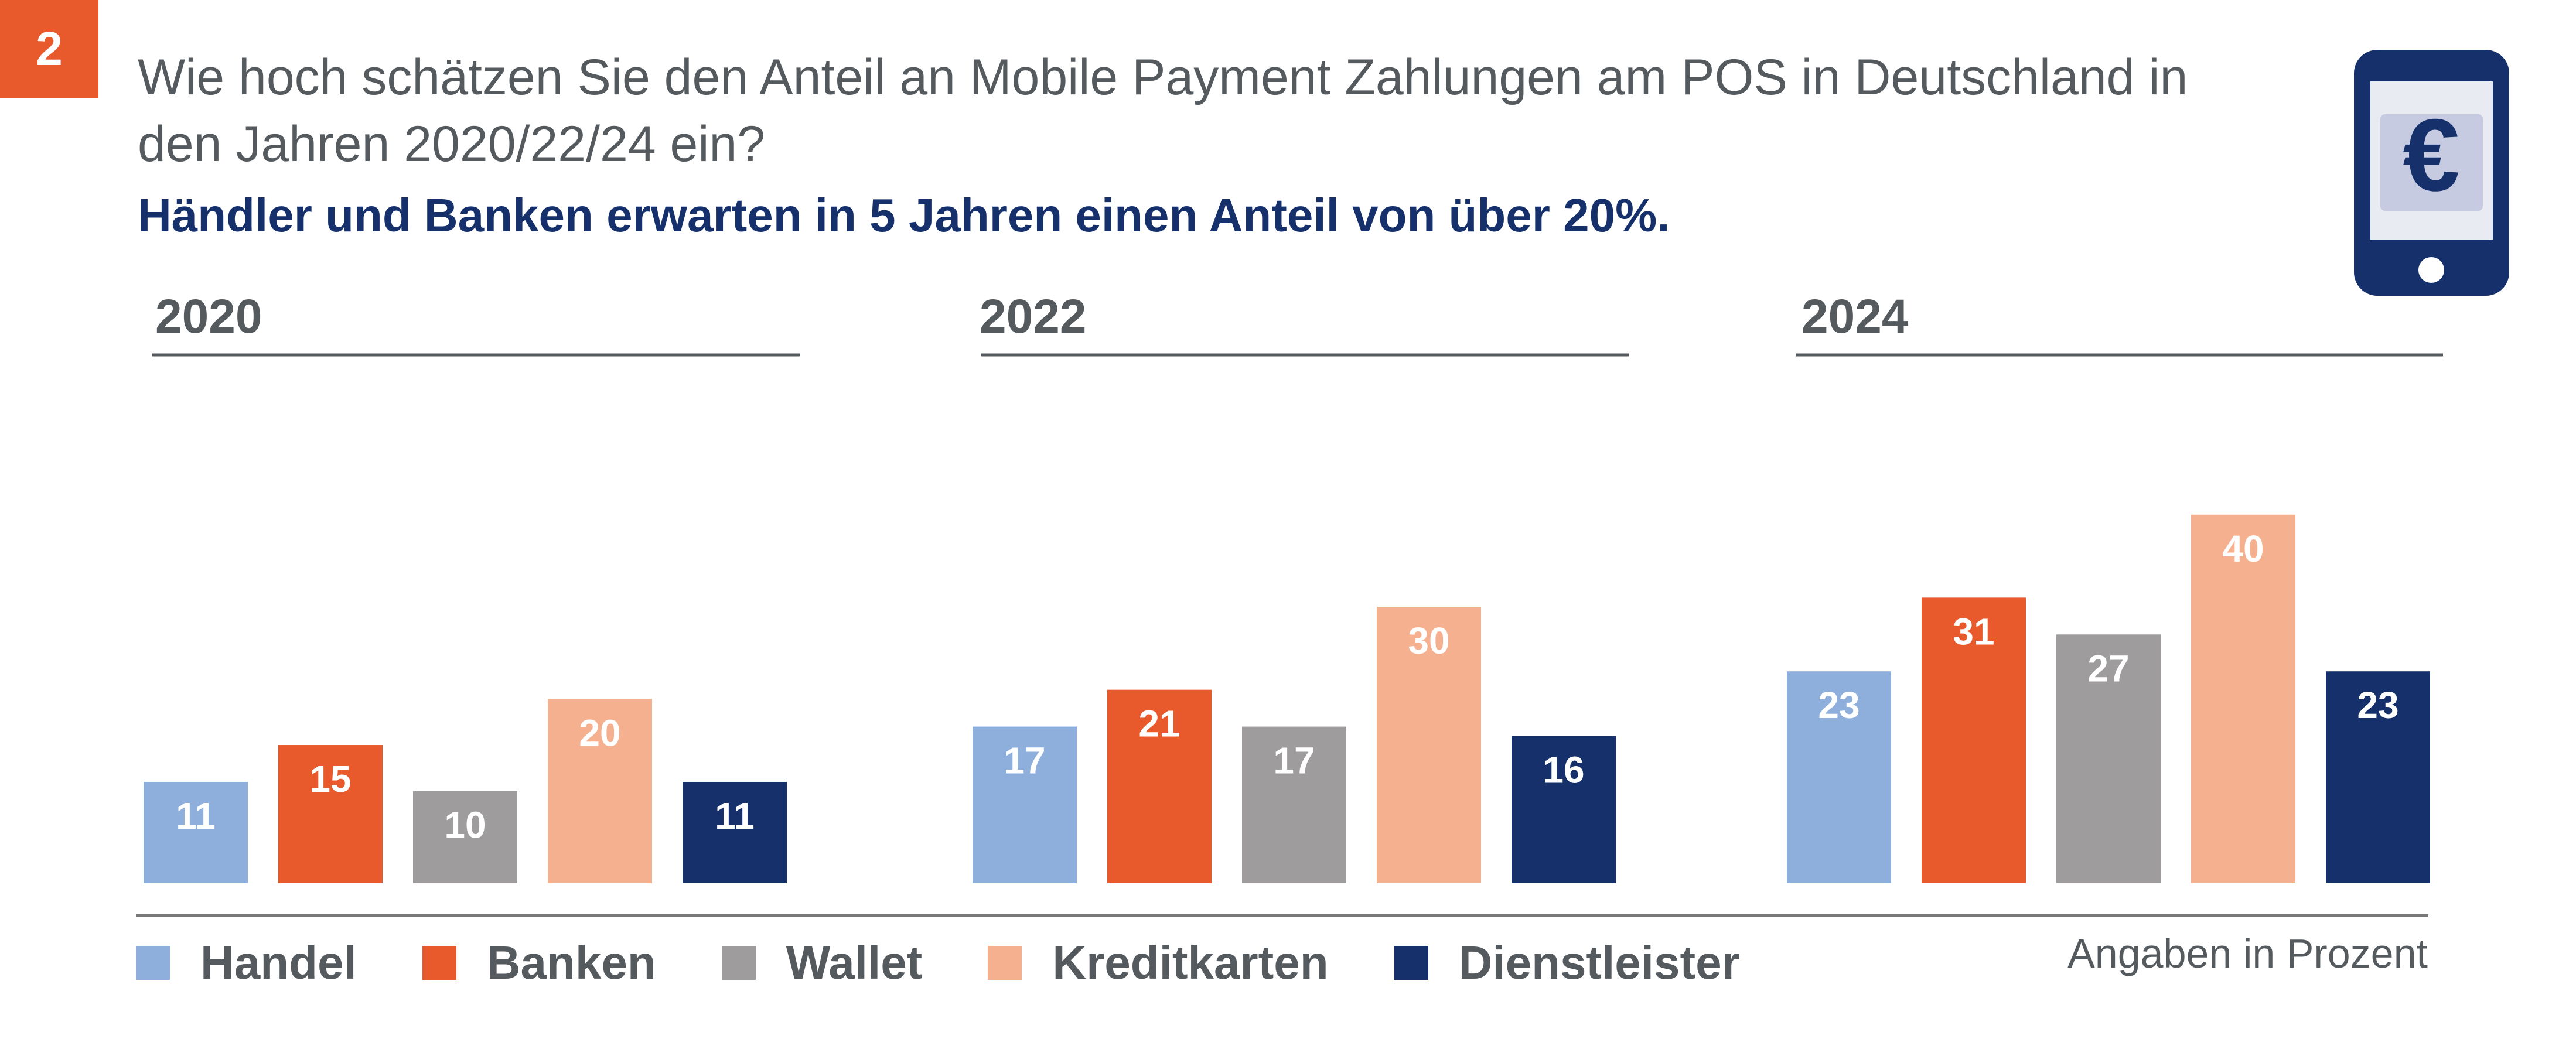 This screenshot has width=2576, height=1056. What do you see at coordinates (1839, 705) in the screenshot?
I see `data-label-handel-2024: 23` at bounding box center [1839, 705].